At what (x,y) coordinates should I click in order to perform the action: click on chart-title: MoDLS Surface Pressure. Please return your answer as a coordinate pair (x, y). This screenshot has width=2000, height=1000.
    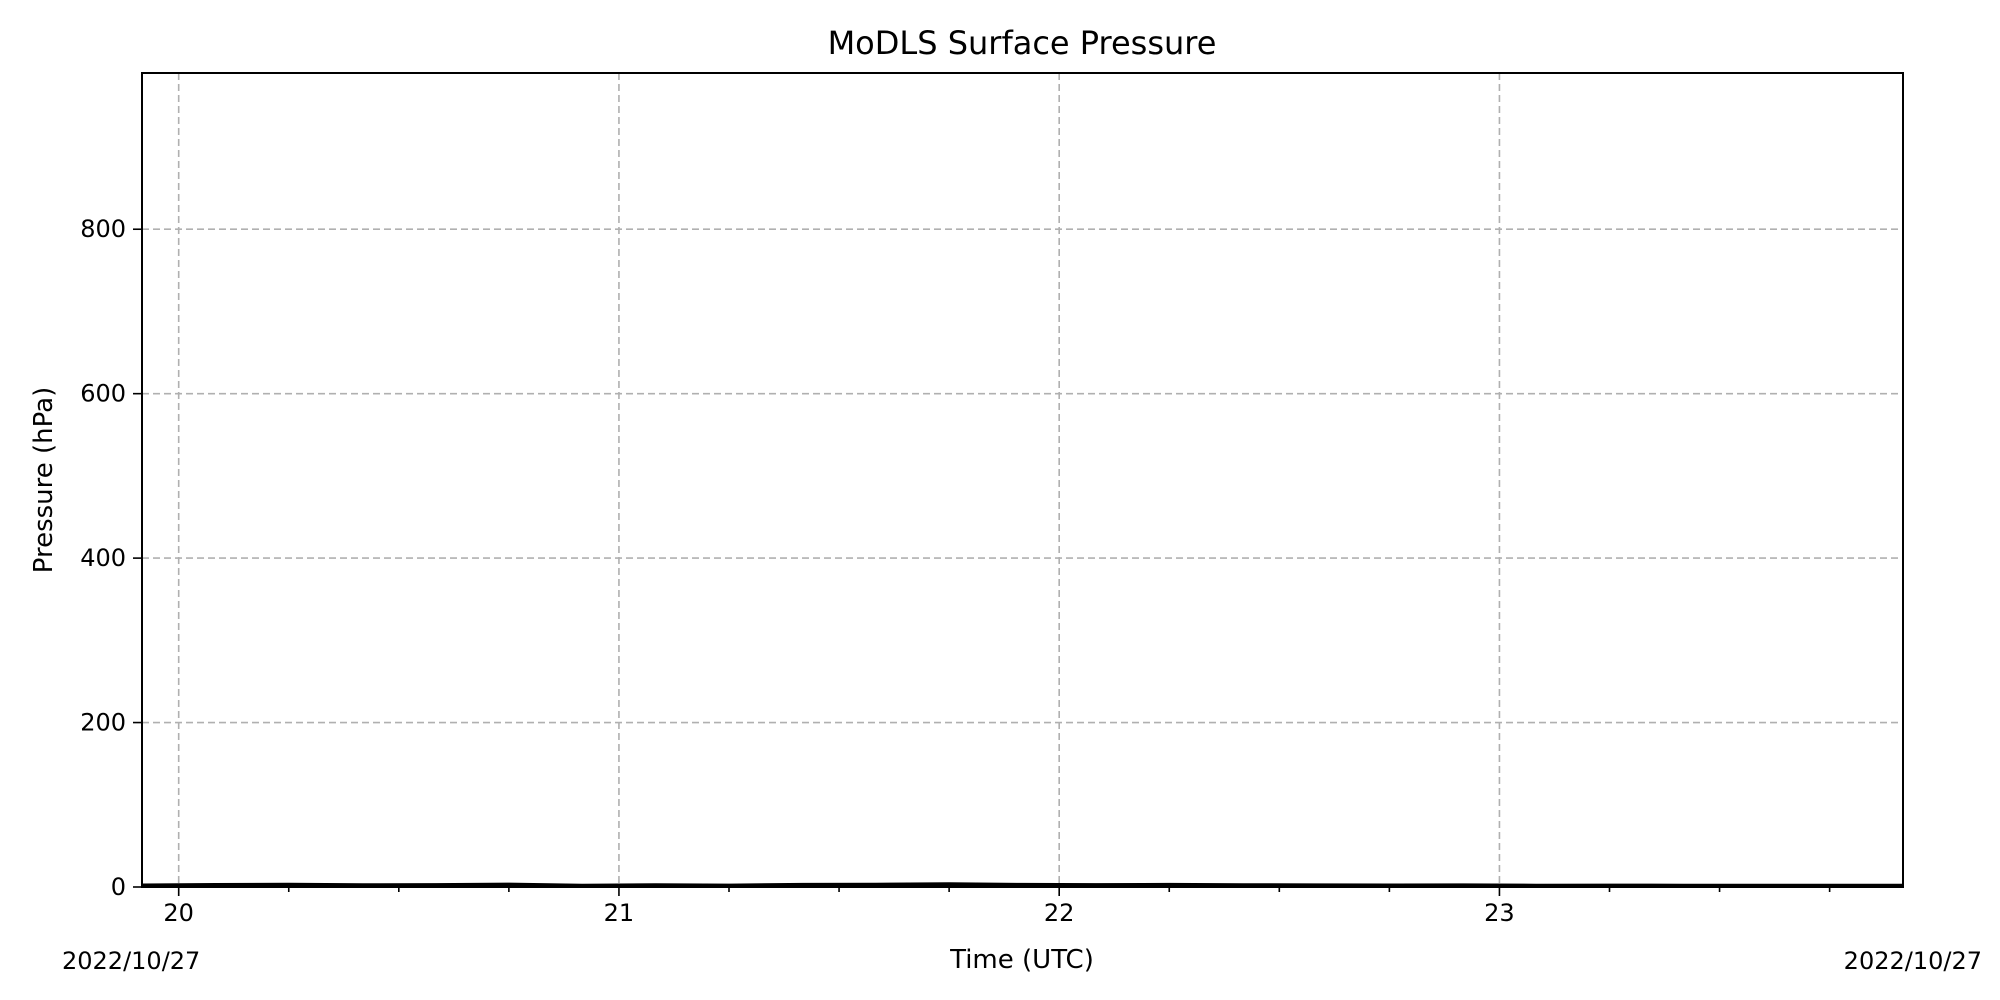
    Looking at the image, I should click on (1022, 43).